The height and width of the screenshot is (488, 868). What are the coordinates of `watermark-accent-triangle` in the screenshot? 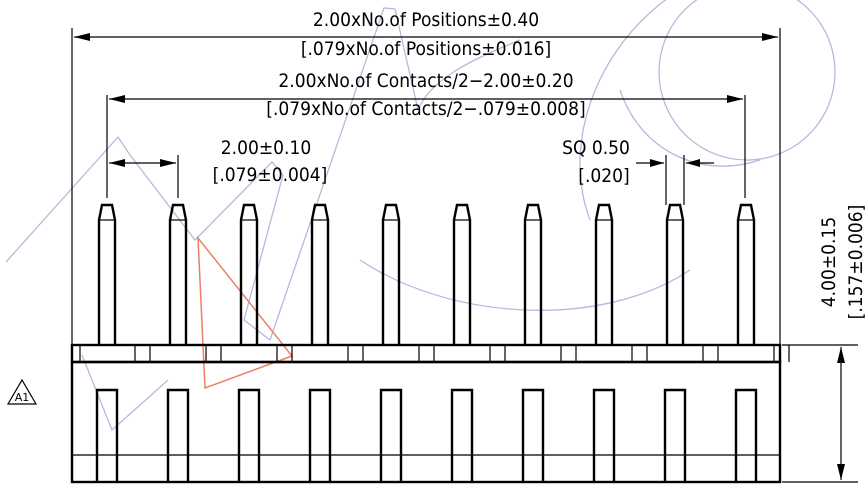 It's located at (245, 313).